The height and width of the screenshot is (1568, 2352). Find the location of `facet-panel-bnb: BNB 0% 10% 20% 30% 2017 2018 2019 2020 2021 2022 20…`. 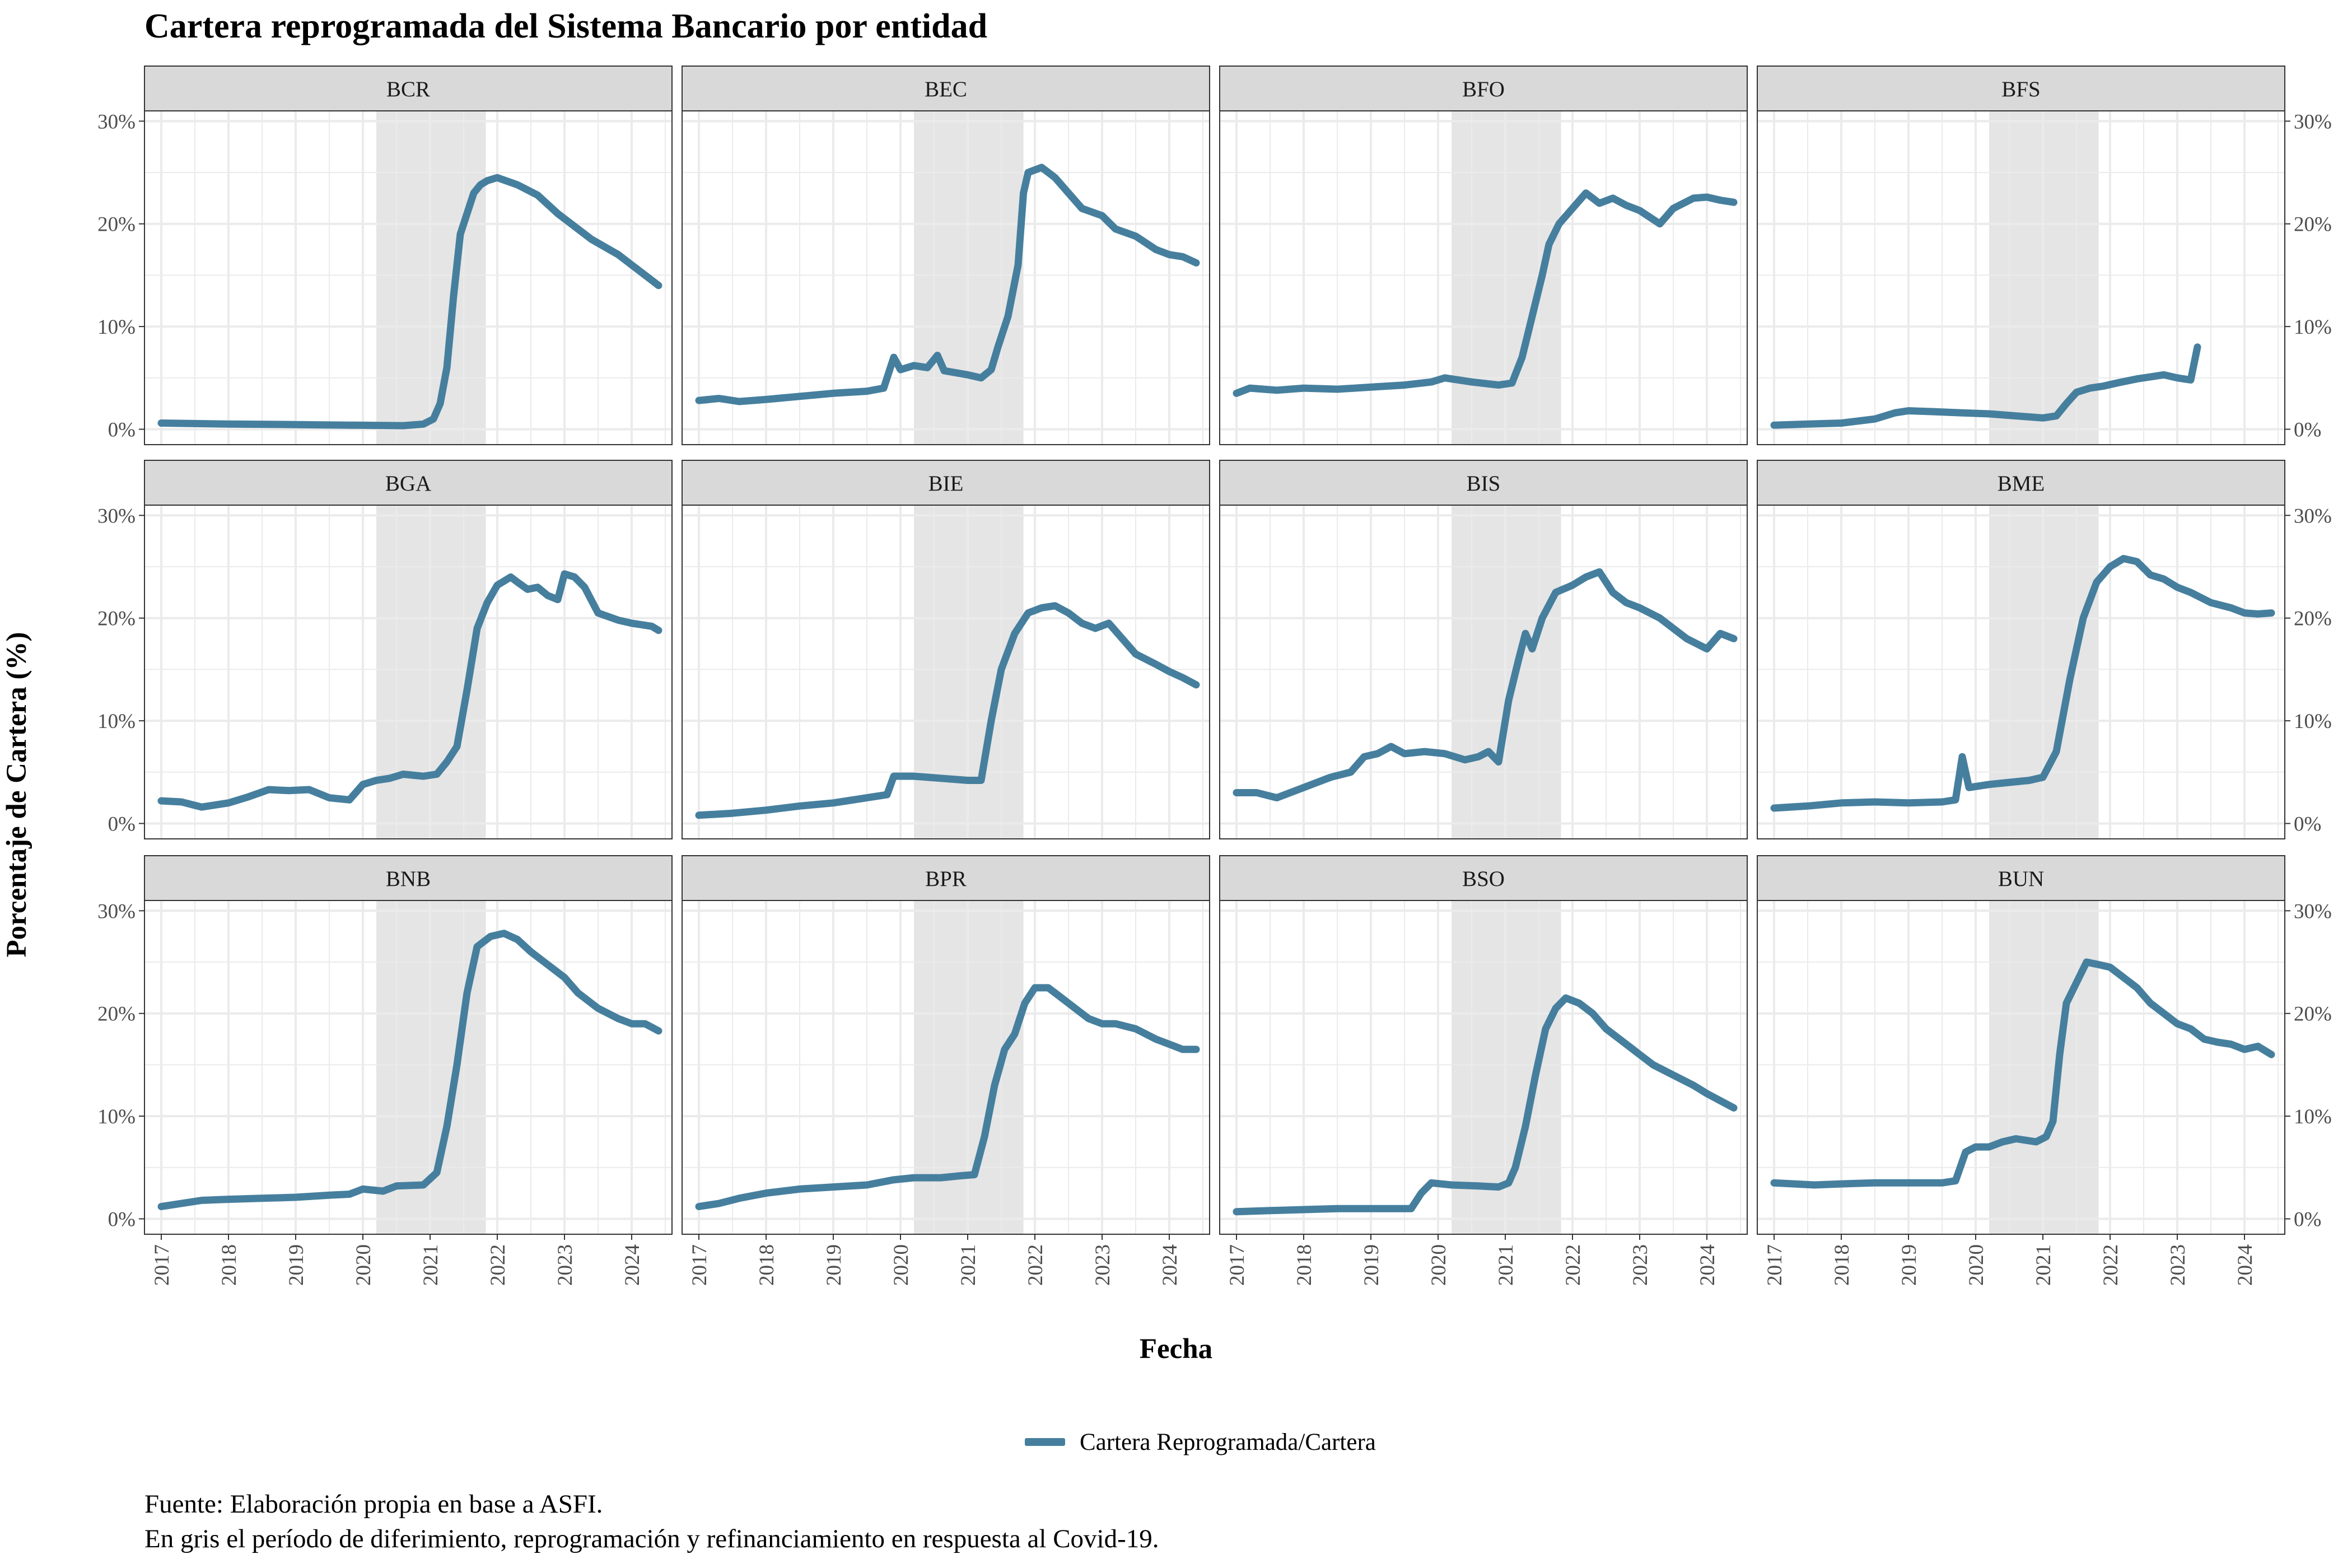

facet-panel-bnb: BNB 0% 10% 20% 30% 2017 2018 2019 2020 2021 2022 20… is located at coordinates (385, 1071).